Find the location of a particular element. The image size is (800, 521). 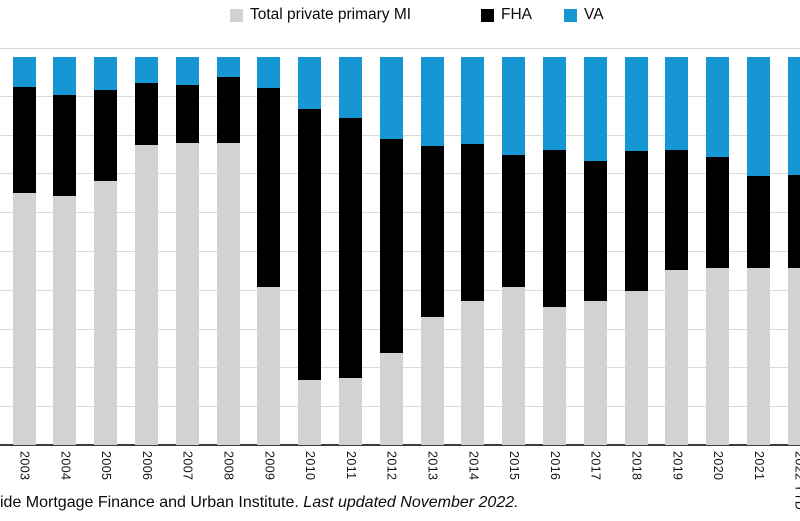

x-tick-label-2012: 2012 is located at coordinates (391, 466).